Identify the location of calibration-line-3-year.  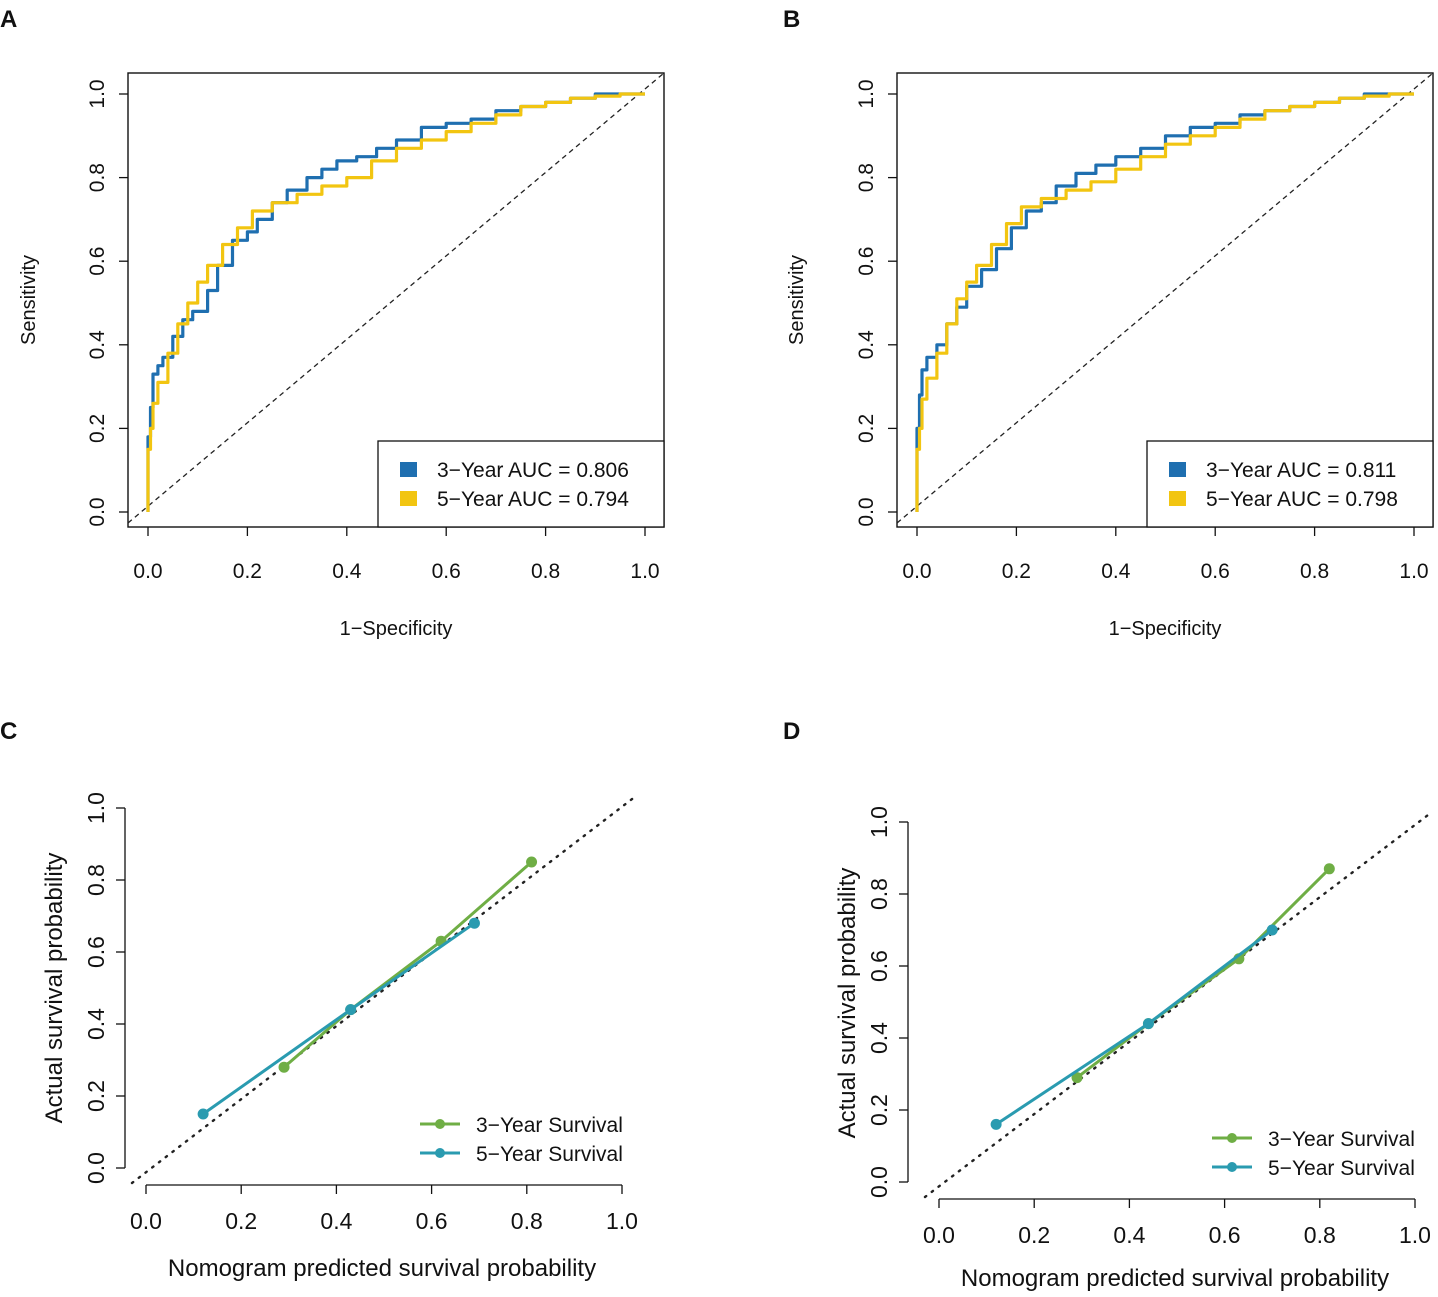
(408, 964).